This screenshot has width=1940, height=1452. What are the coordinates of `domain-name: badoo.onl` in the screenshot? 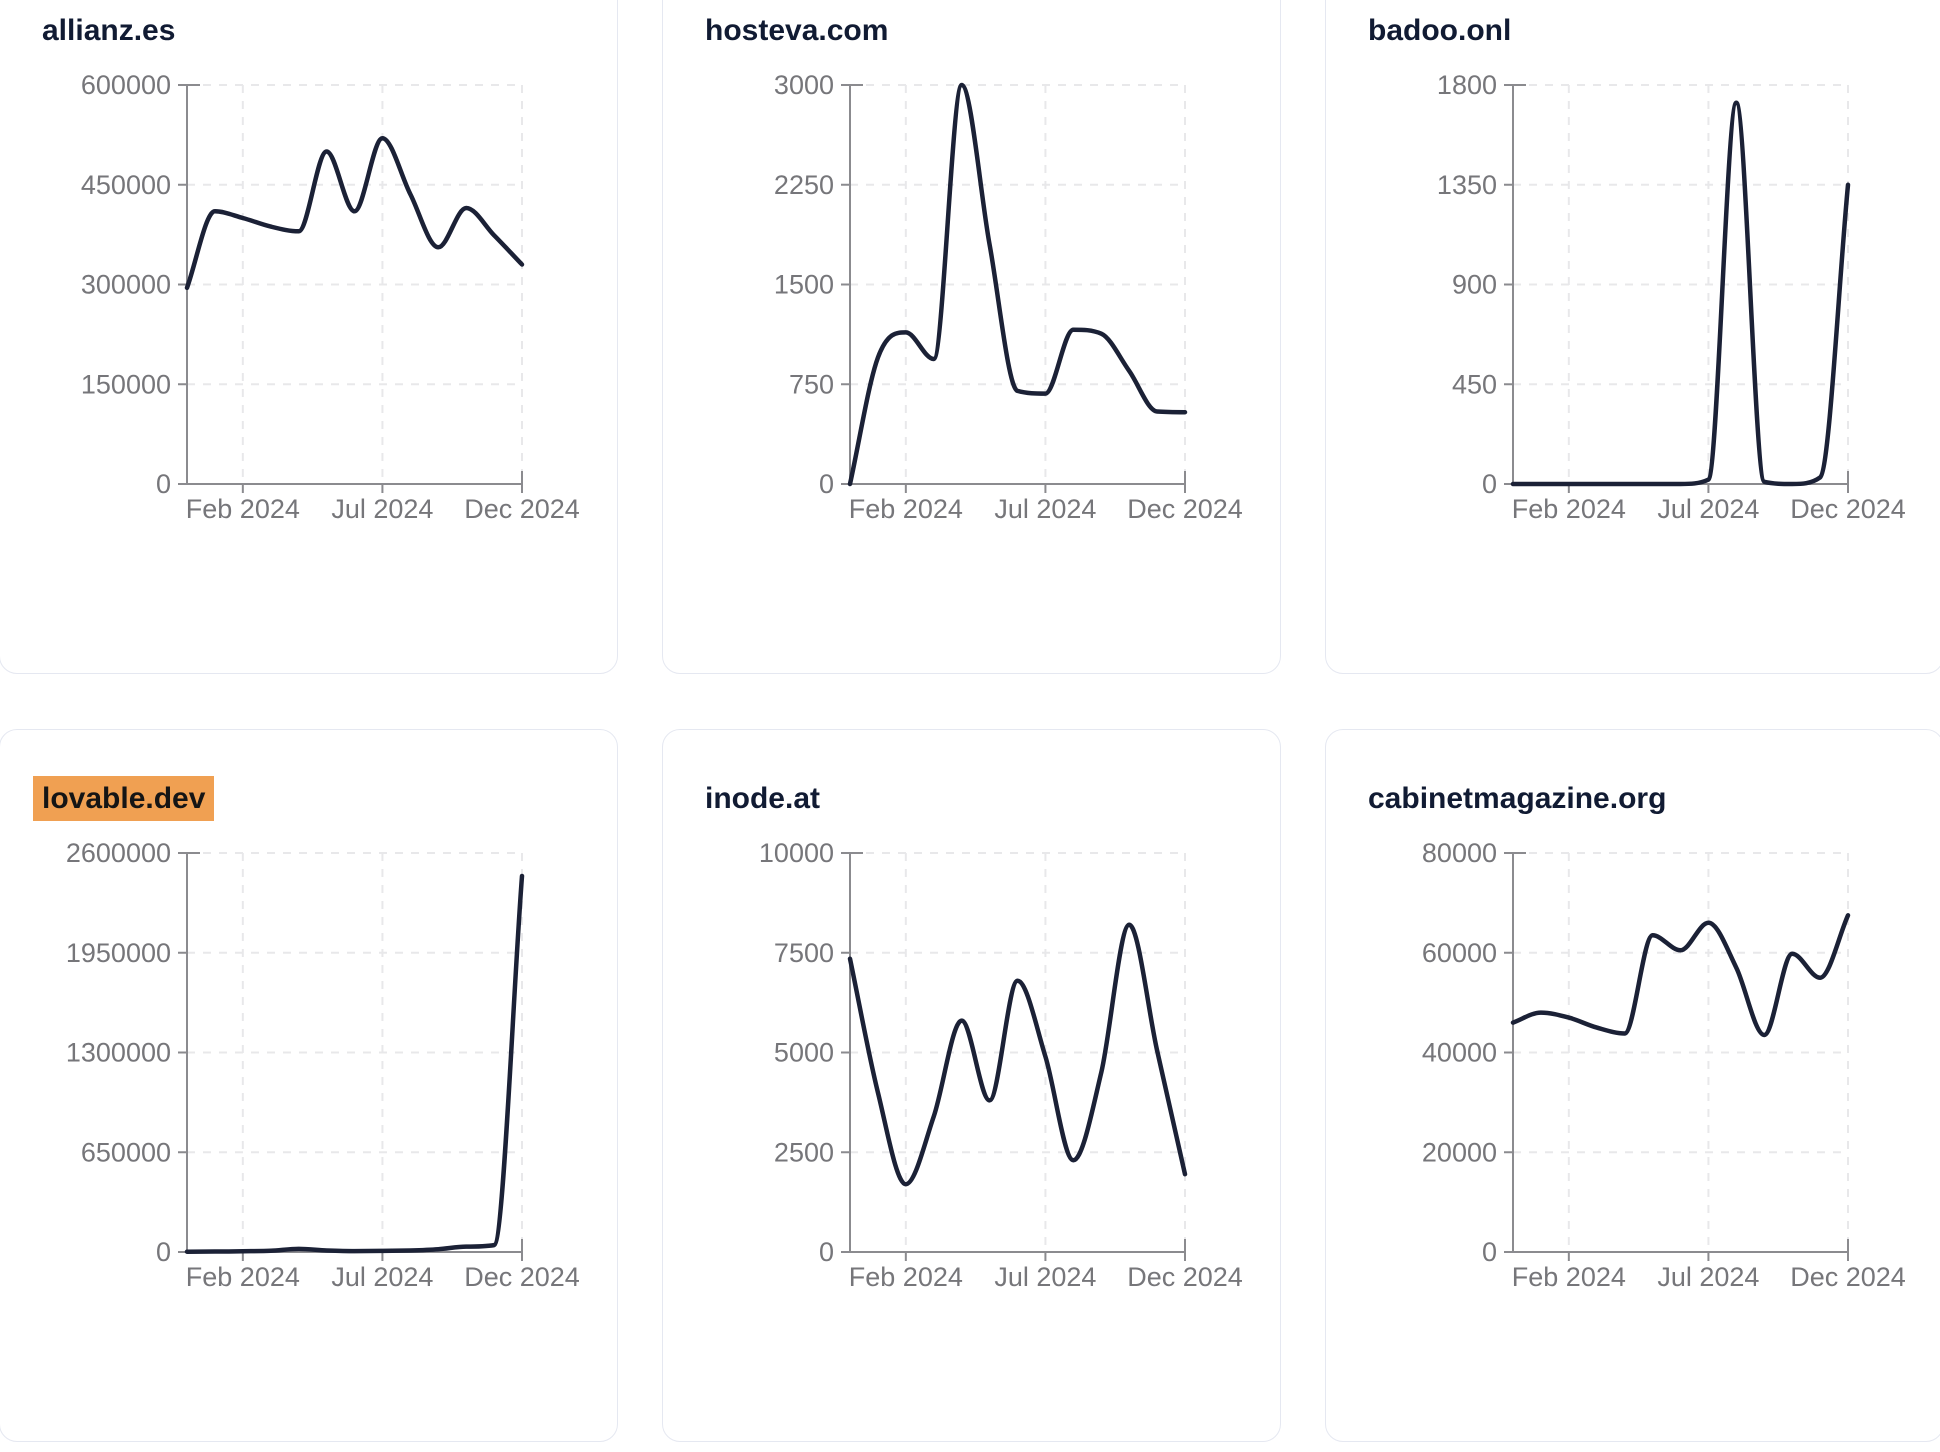 It's located at (1440, 30).